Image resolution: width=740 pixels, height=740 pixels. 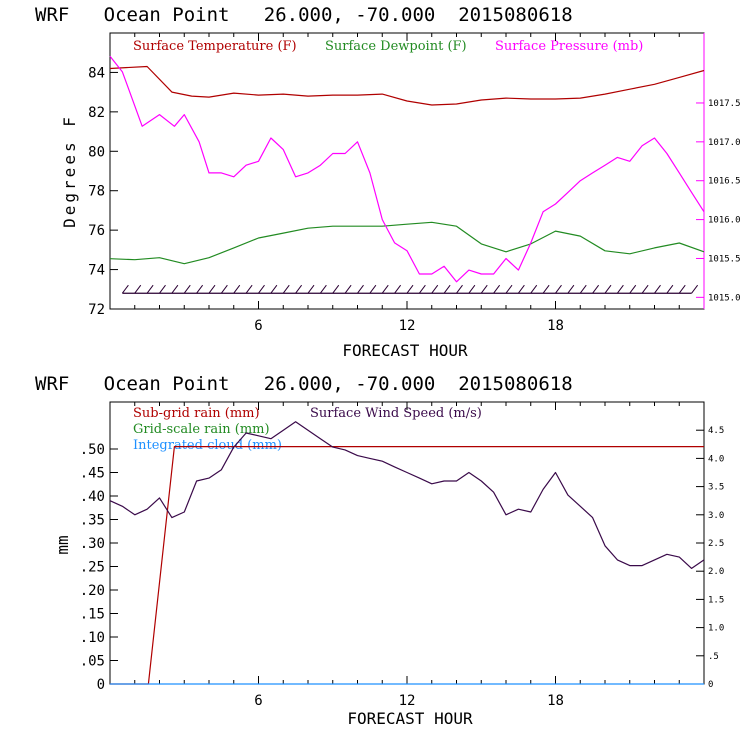 I want to click on upper-y2-ticks: 1015.0 1015.5 1016.0 1016.5 1017.0 1017.5, so click(x=718, y=201).